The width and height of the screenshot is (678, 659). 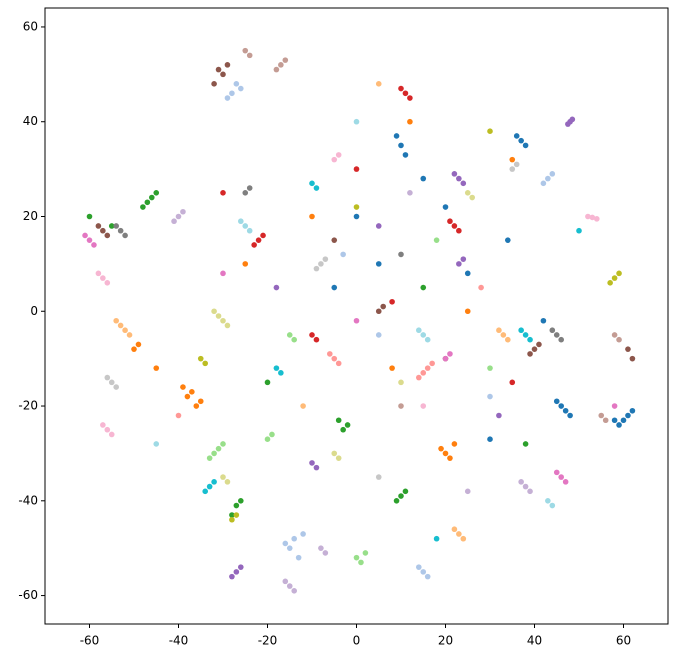 What do you see at coordinates (268, 641) in the screenshot?
I see `x-tick-label: -20` at bounding box center [268, 641].